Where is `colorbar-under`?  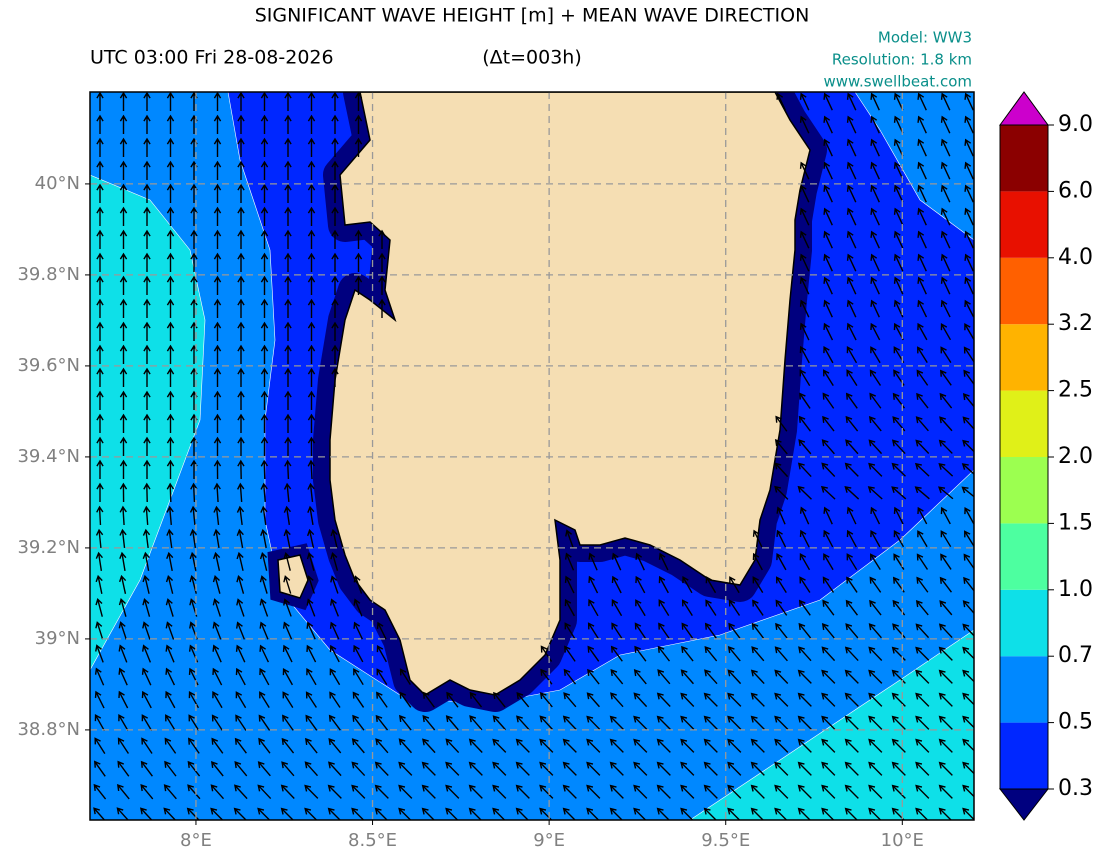 colorbar-under is located at coordinates (1024, 804).